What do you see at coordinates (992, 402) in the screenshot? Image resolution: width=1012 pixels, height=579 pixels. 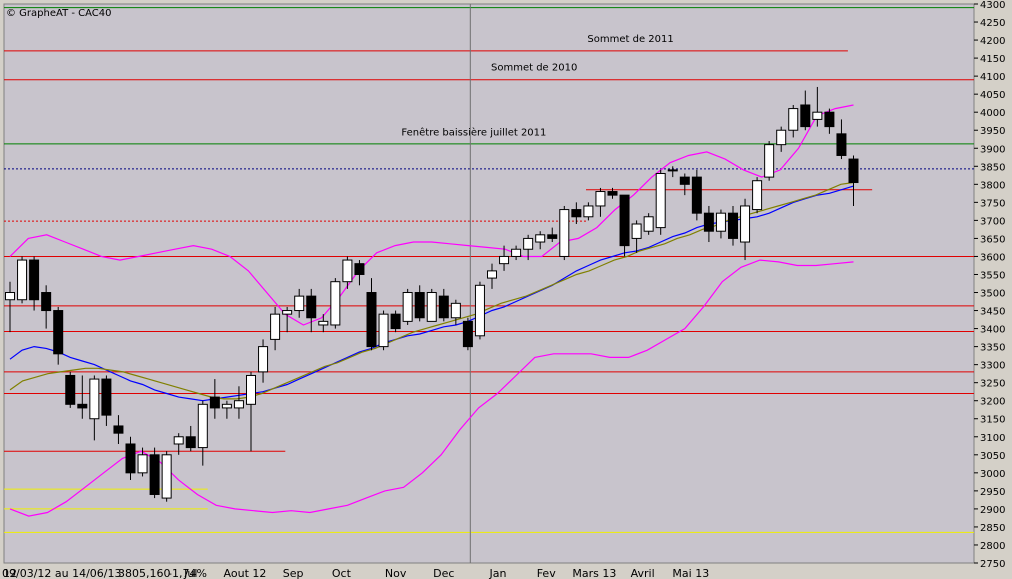 I see `y-tick-label: 3200` at bounding box center [992, 402].